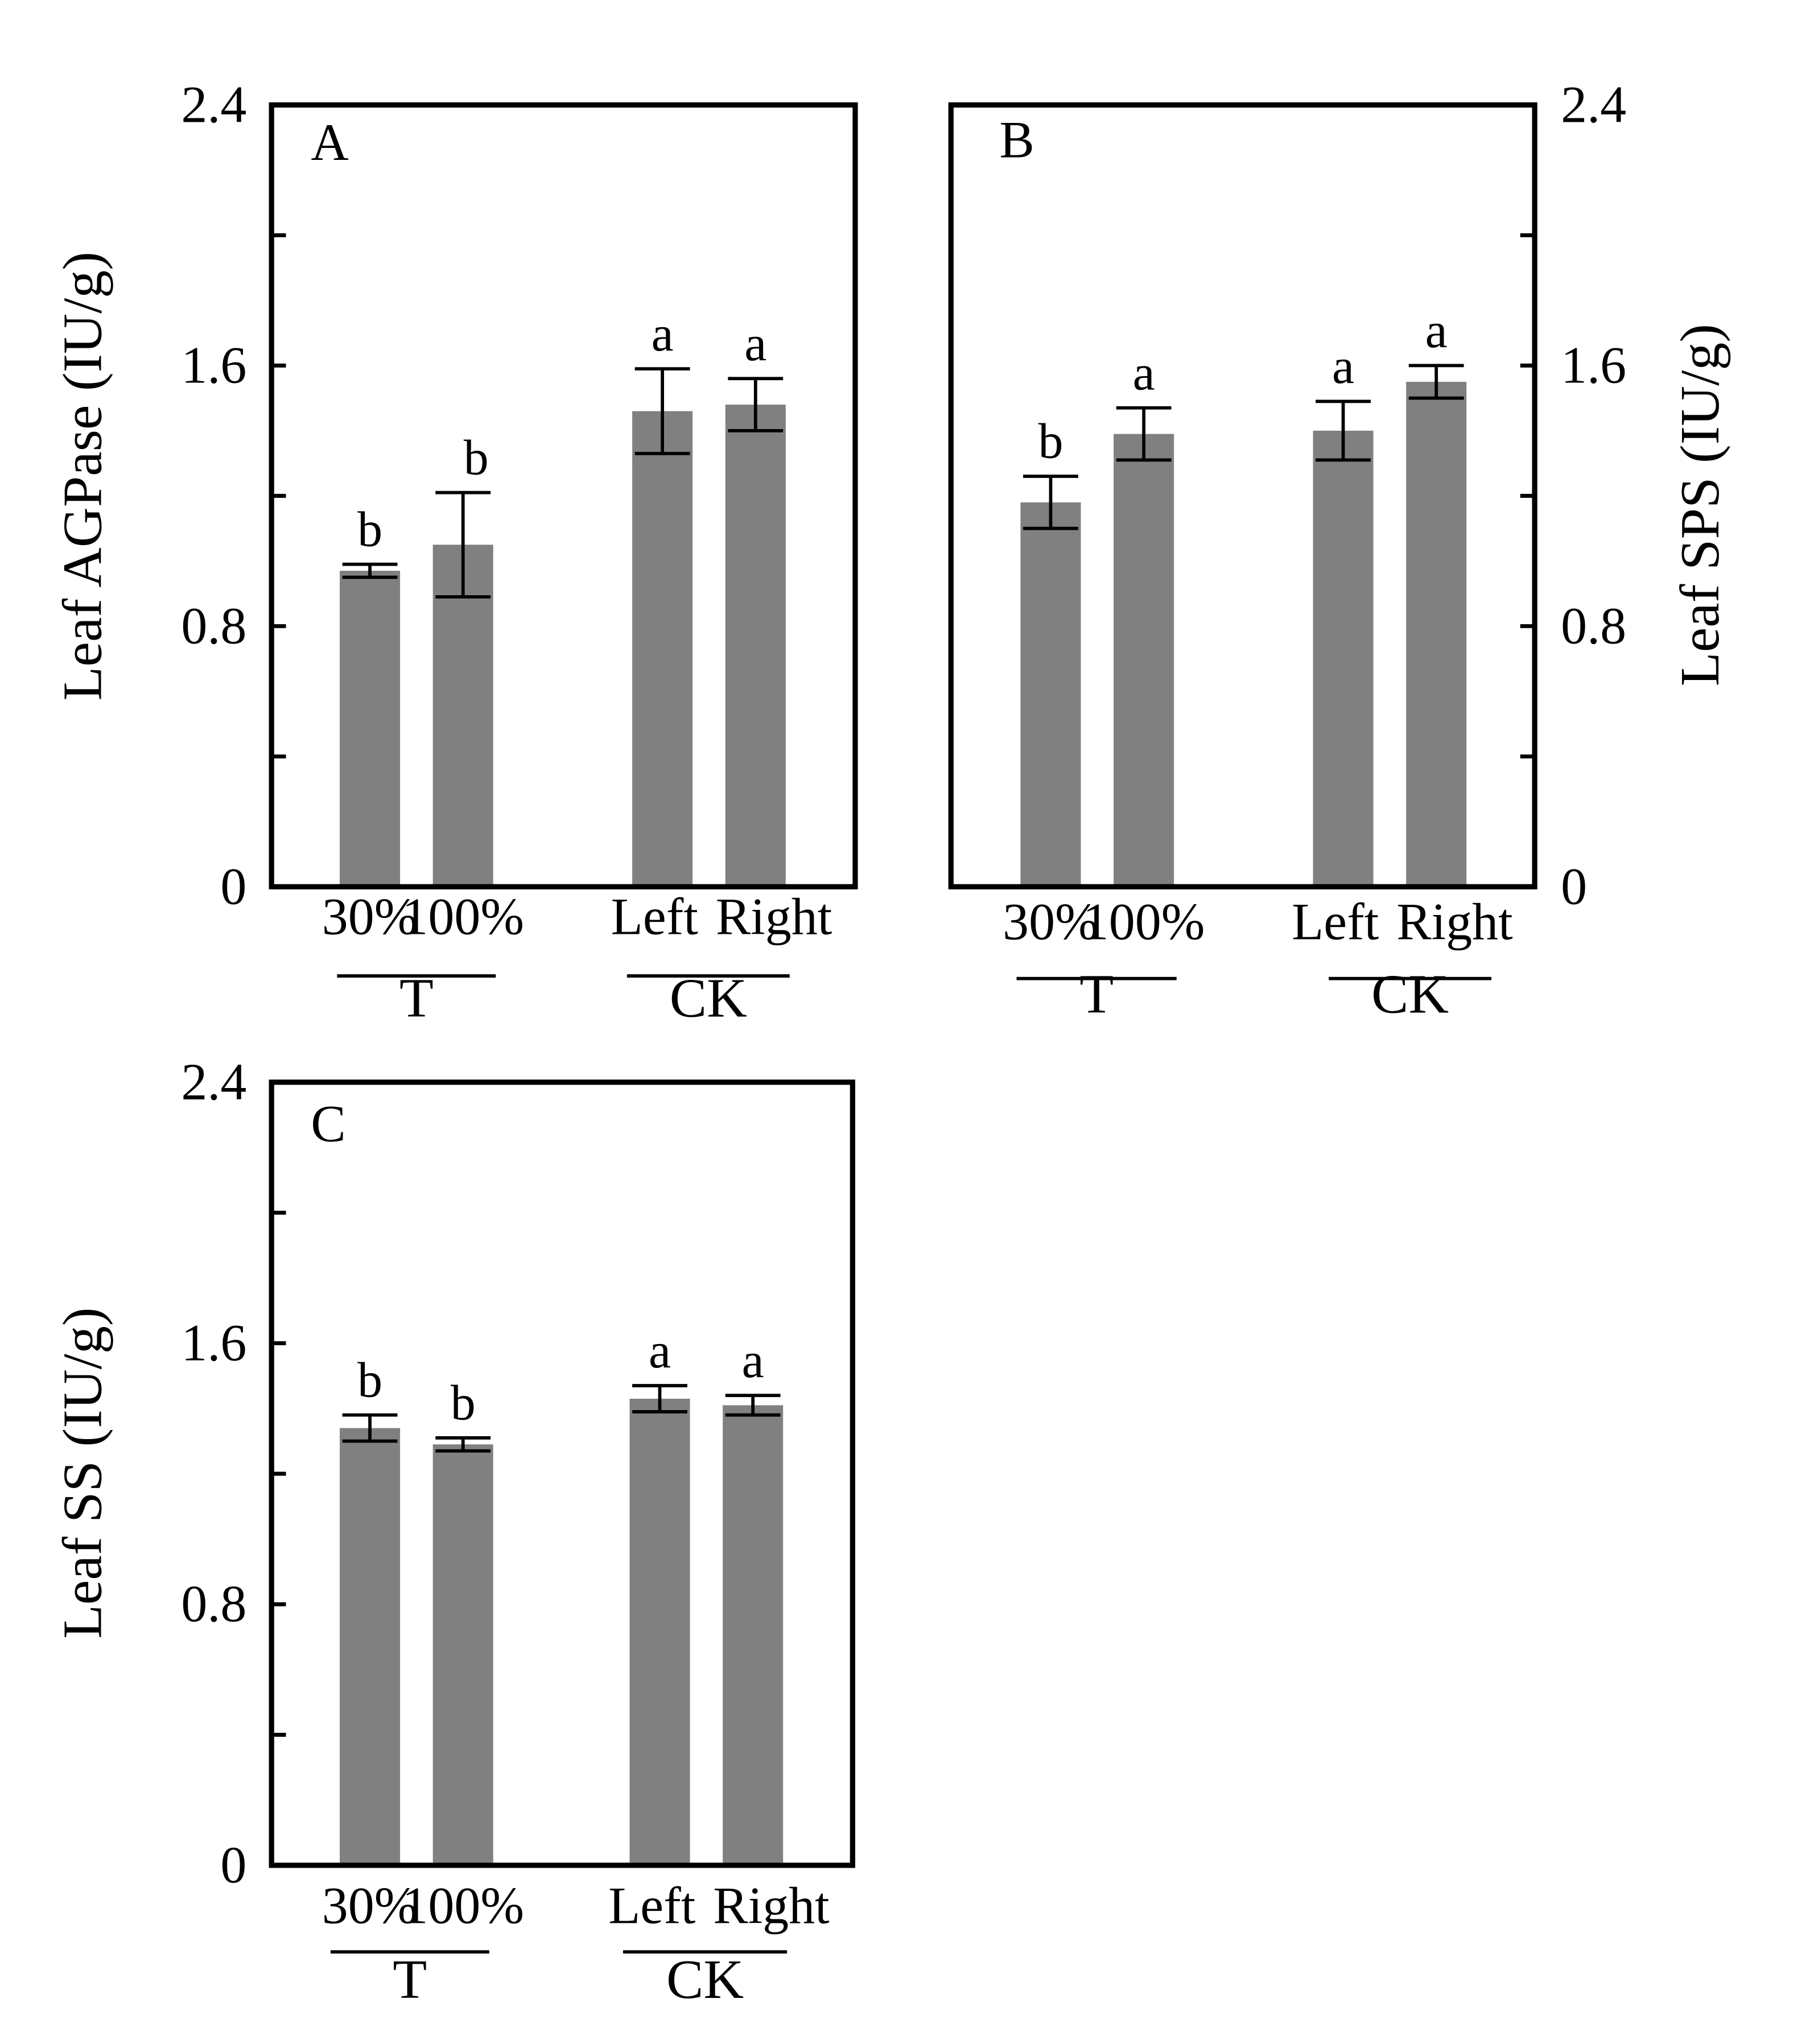 This screenshot has width=1818, height=2044. I want to click on y-axis-title: Leaf AGPase (IU/g), so click(83, 476).